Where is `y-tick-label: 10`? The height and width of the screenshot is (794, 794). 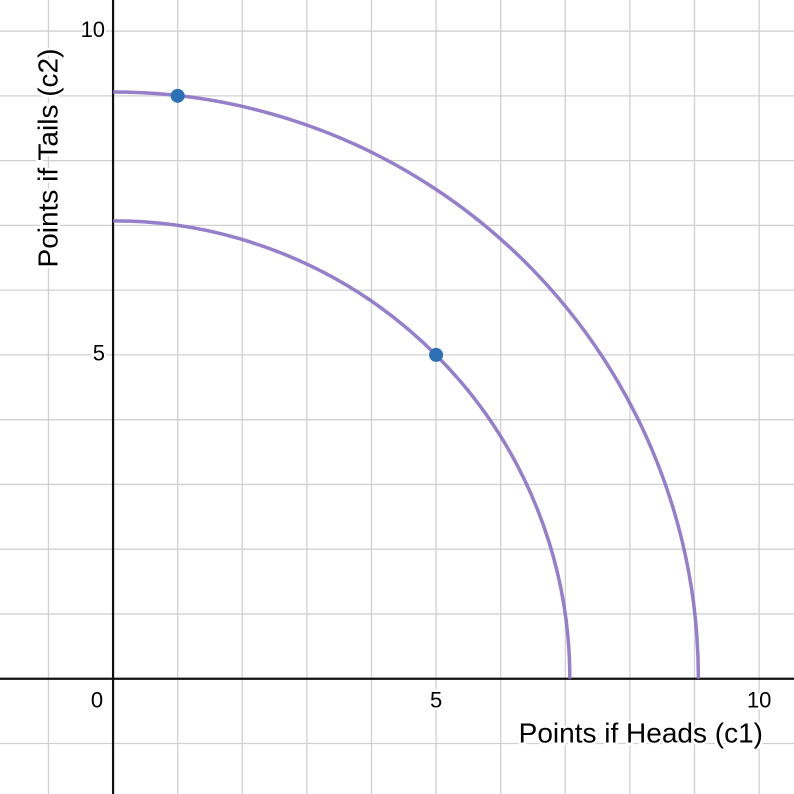
y-tick-label: 10 is located at coordinates (93, 29).